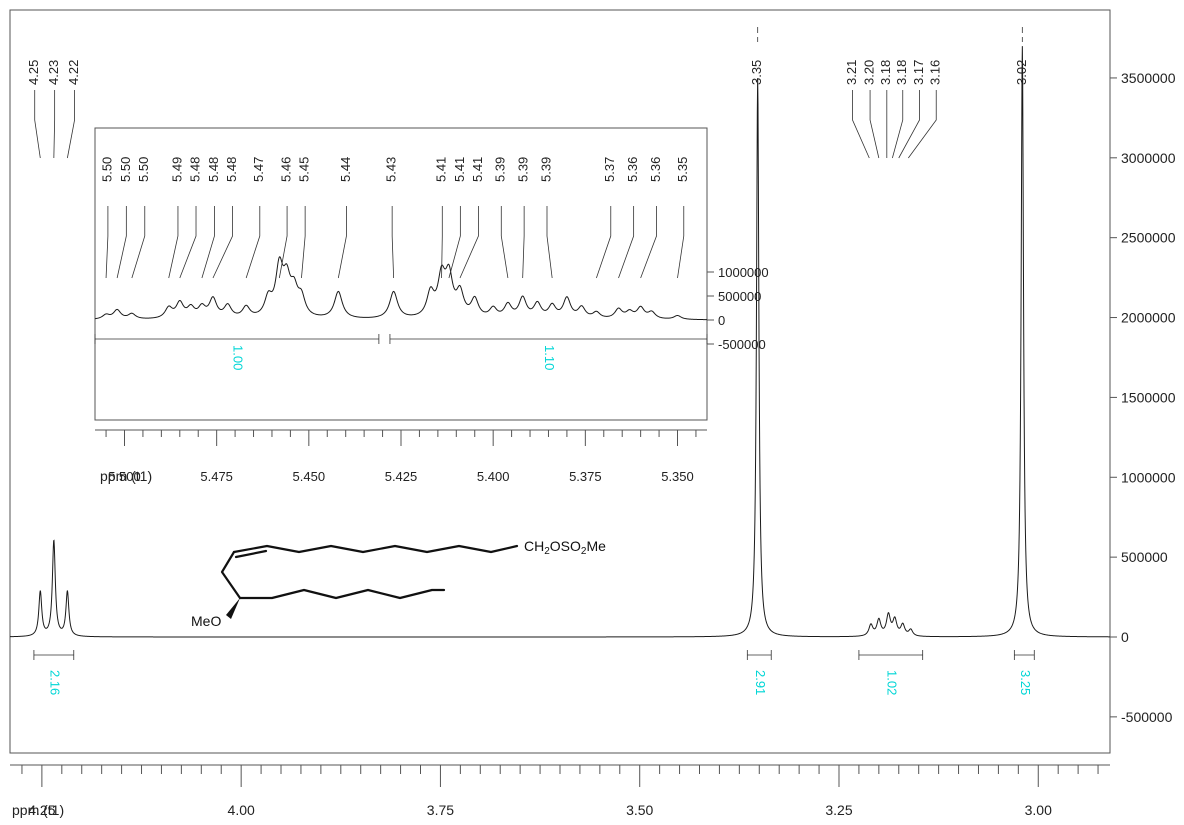 Image resolution: width=1184 pixels, height=825 pixels. I want to click on cis-double-bond-inner, so click(251, 554).